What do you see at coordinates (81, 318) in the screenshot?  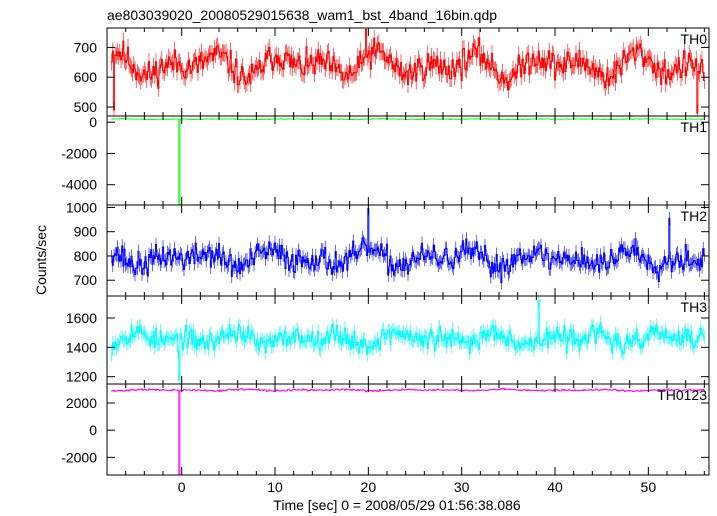 I see `y-tick-label: 1600` at bounding box center [81, 318].